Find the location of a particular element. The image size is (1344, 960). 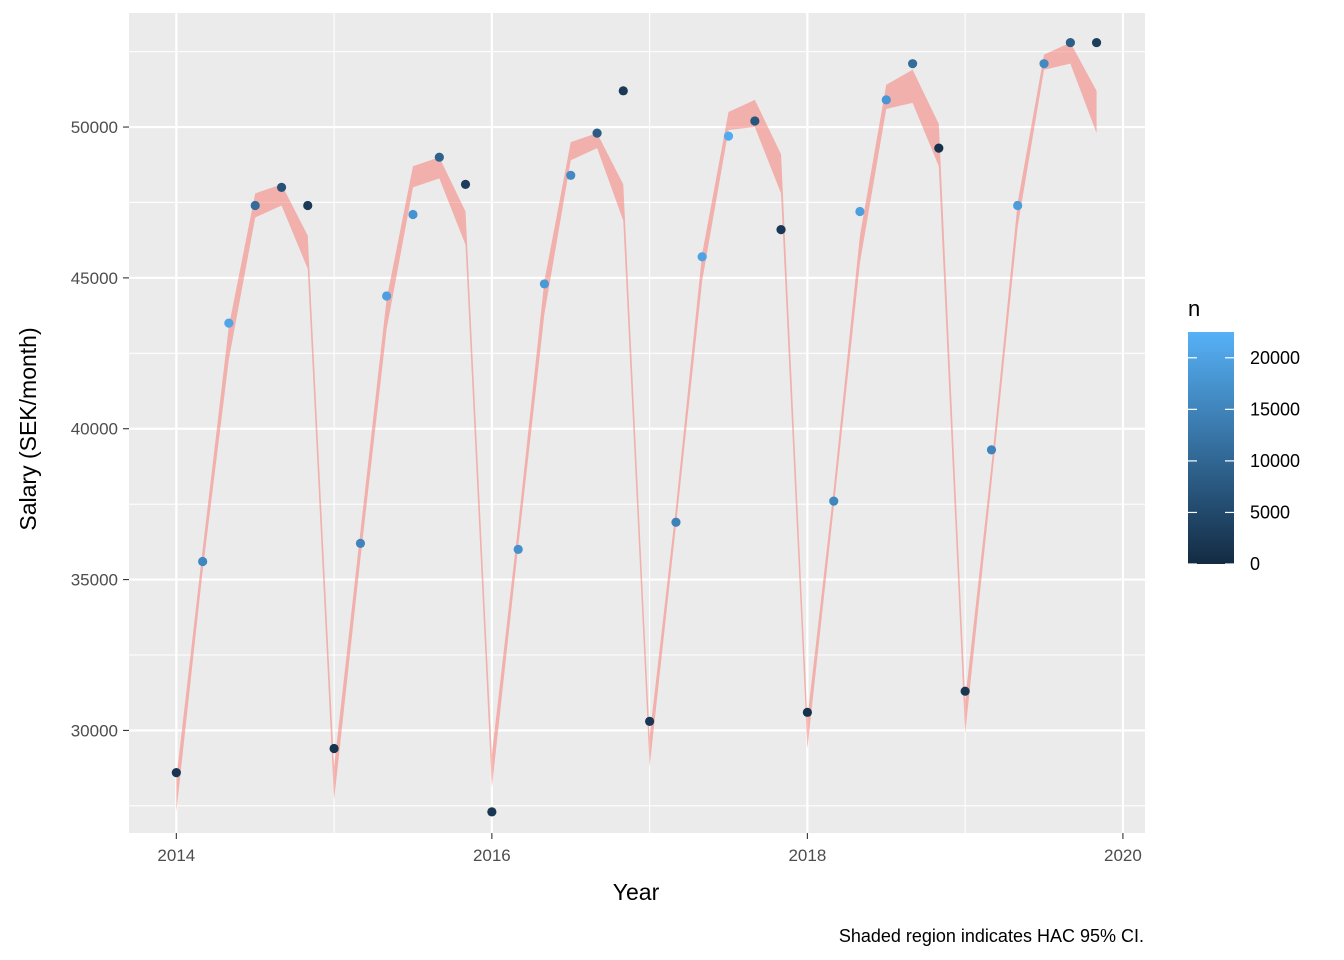

legend-label: 20000 is located at coordinates (1275, 358).